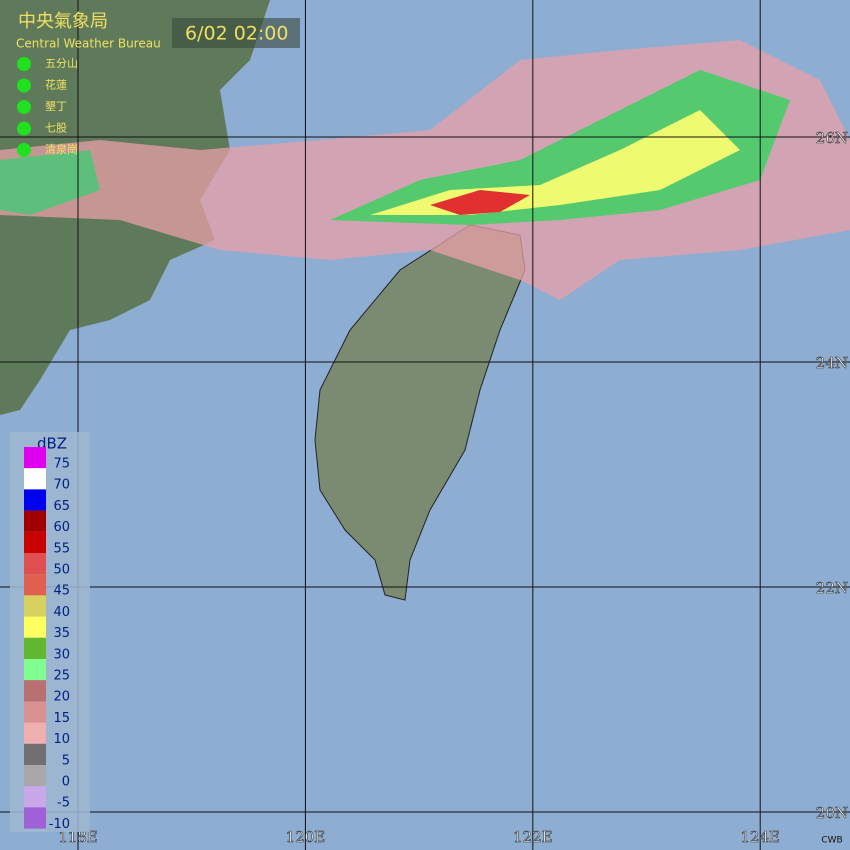 The image size is (850, 850). I want to click on credit: CWB, so click(831, 841).